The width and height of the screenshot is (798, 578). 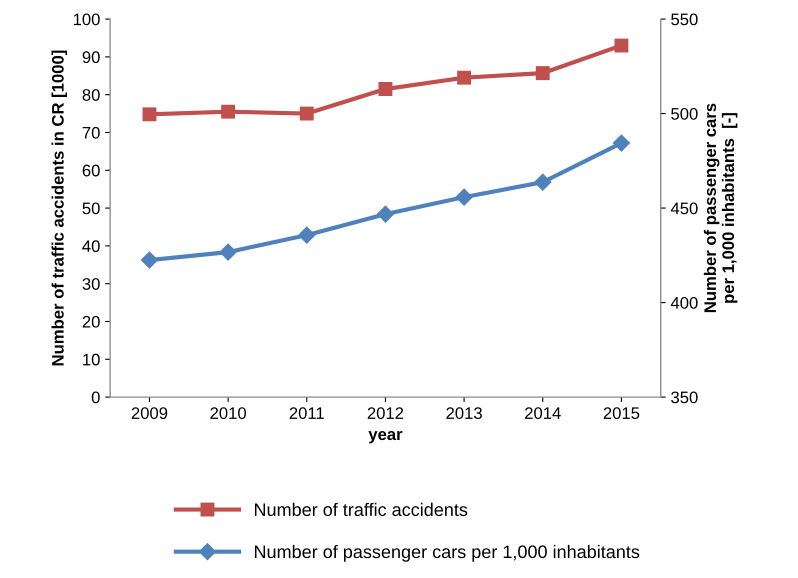 What do you see at coordinates (91, 170) in the screenshot?
I see `y-tick-label: 60` at bounding box center [91, 170].